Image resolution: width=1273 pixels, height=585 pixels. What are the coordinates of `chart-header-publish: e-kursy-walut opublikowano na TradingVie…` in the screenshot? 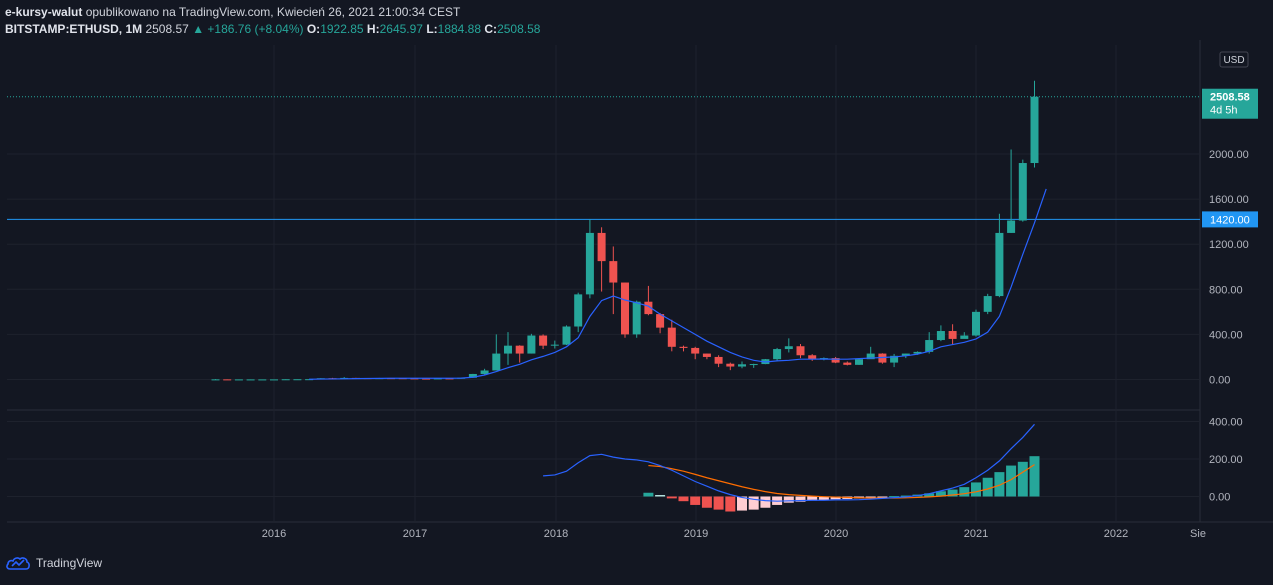 It's located at (232, 12).